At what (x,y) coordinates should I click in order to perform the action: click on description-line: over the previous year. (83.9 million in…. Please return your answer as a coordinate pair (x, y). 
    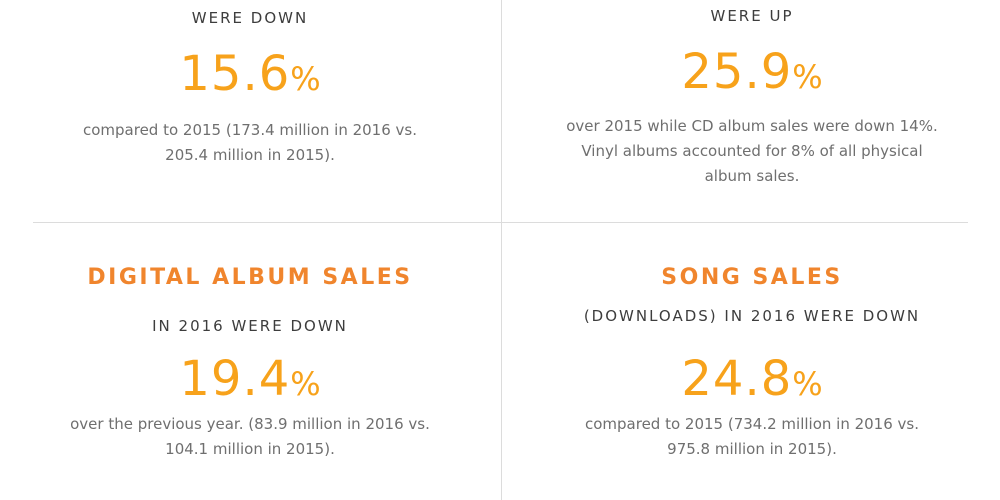
    Looking at the image, I should click on (250, 424).